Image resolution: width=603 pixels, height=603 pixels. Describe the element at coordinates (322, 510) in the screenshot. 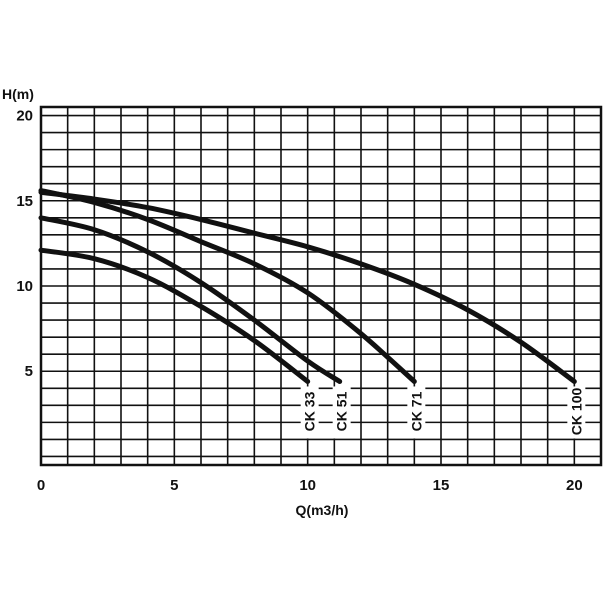

I see `x-axis-label: Q(m3/h)` at that location.